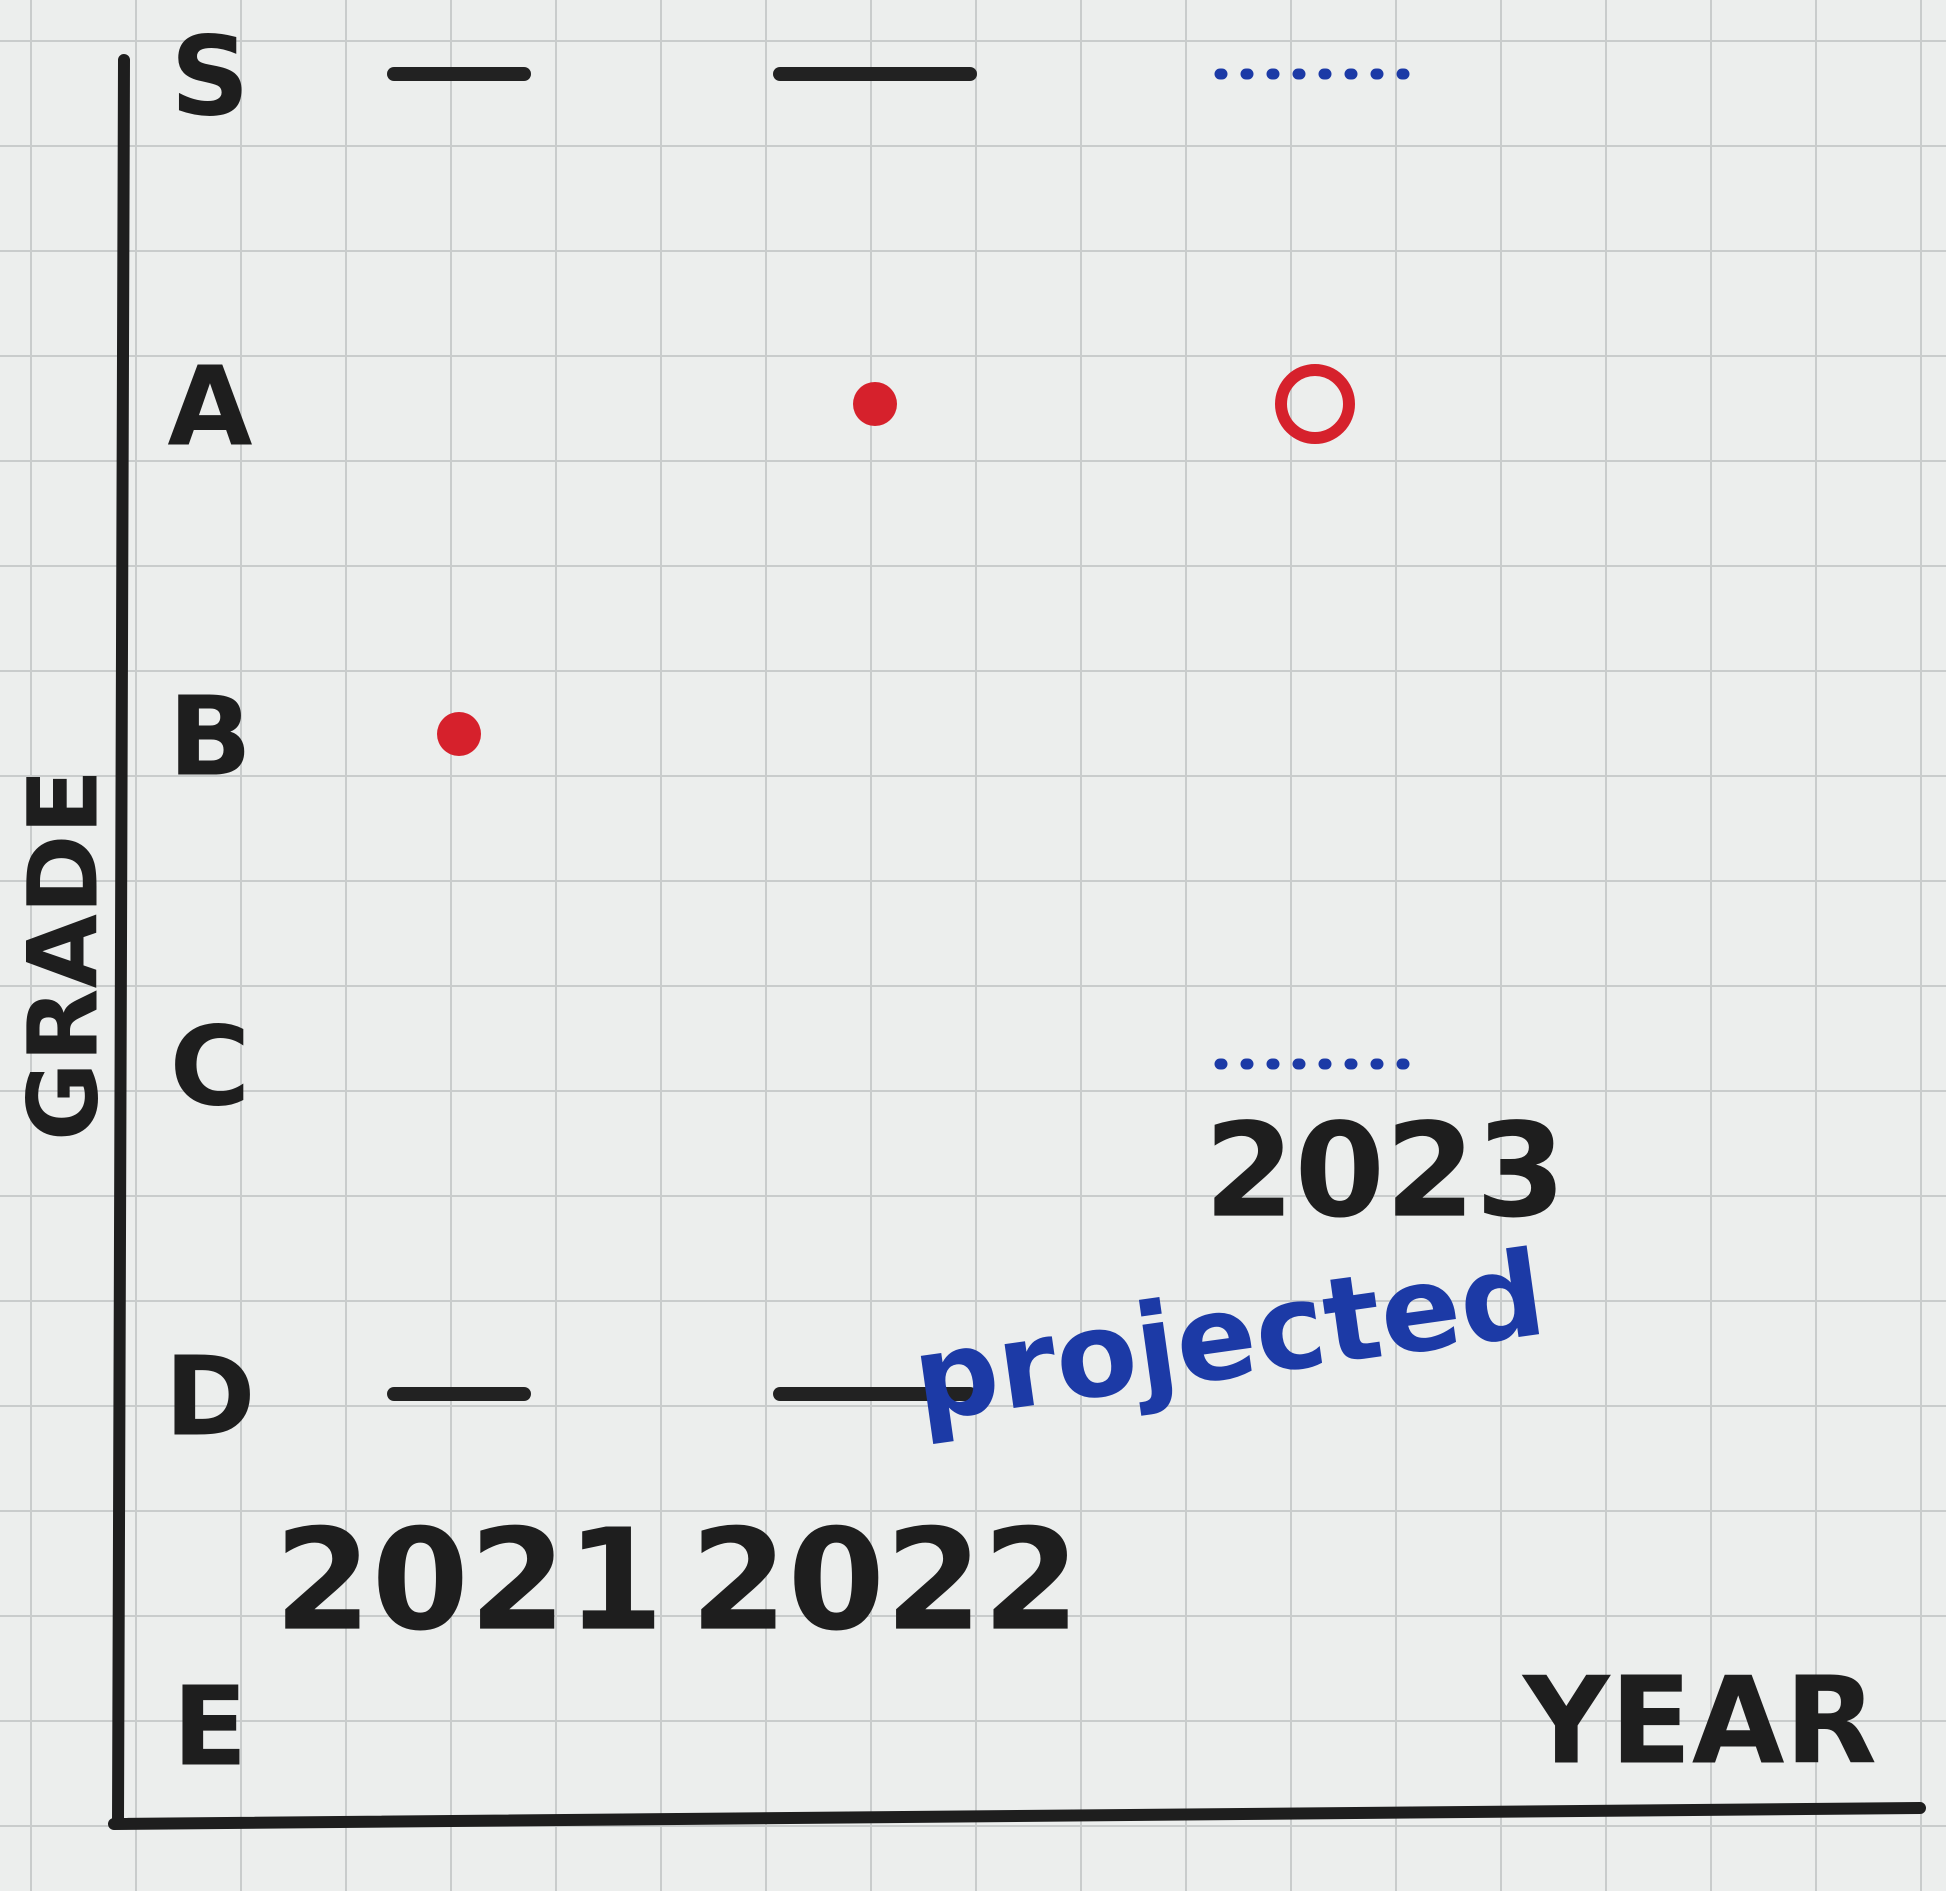 The image size is (1946, 1891). What do you see at coordinates (210, 1066) in the screenshot?
I see `y-tick-label: C` at bounding box center [210, 1066].